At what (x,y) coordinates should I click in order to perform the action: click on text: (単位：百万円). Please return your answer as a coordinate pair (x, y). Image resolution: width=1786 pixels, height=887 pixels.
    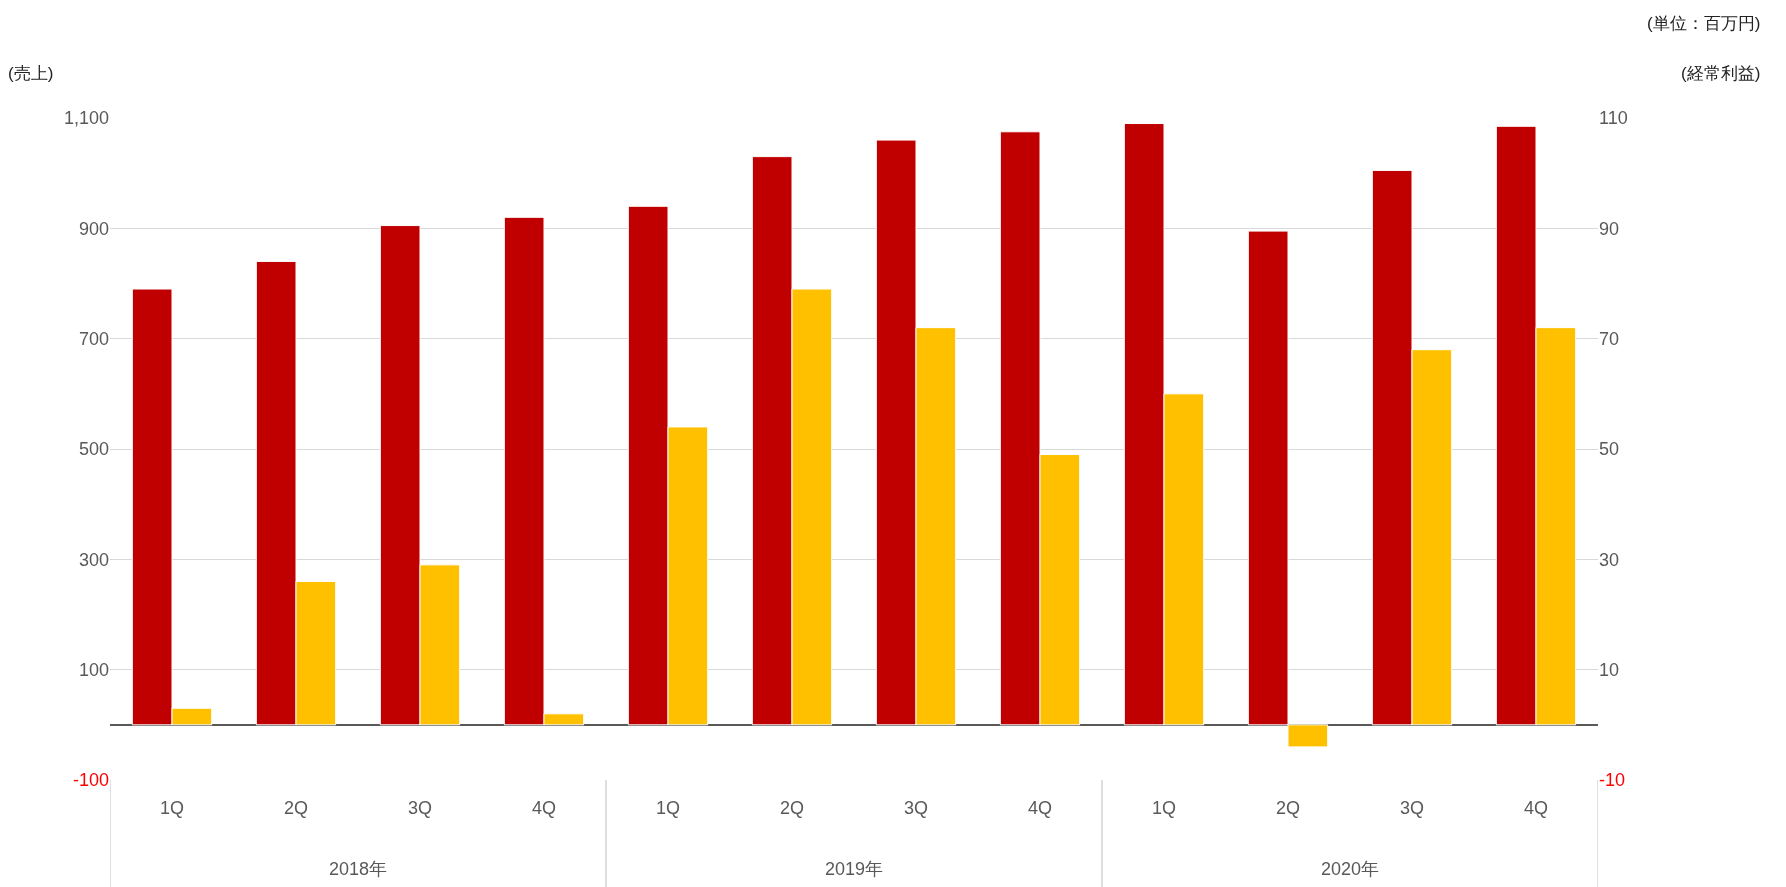
    Looking at the image, I should click on (1704, 23).